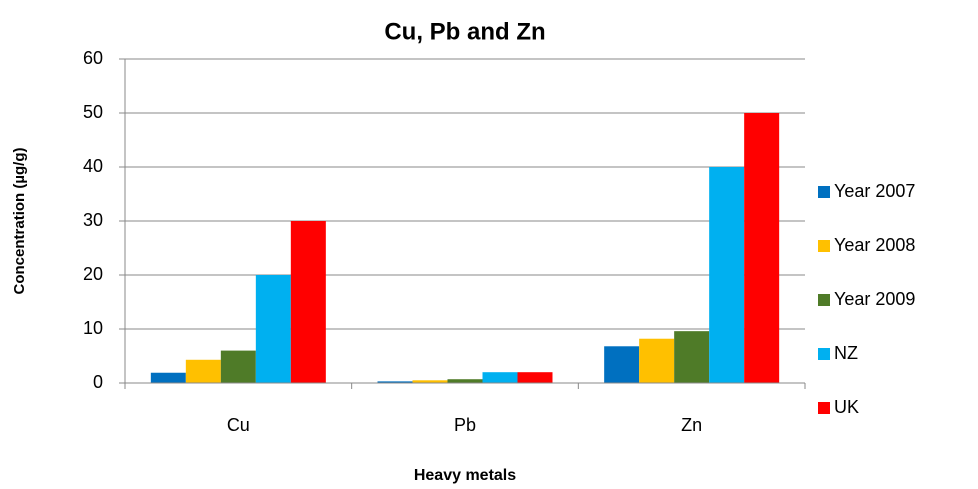  I want to click on legend-label: UK, so click(846, 407).